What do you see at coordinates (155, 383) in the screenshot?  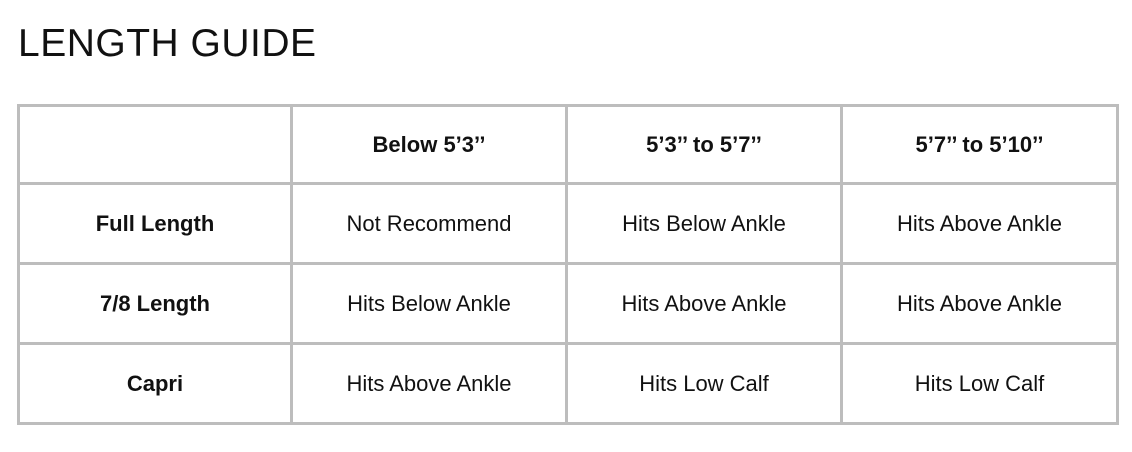 I see `row-header: Capri` at bounding box center [155, 383].